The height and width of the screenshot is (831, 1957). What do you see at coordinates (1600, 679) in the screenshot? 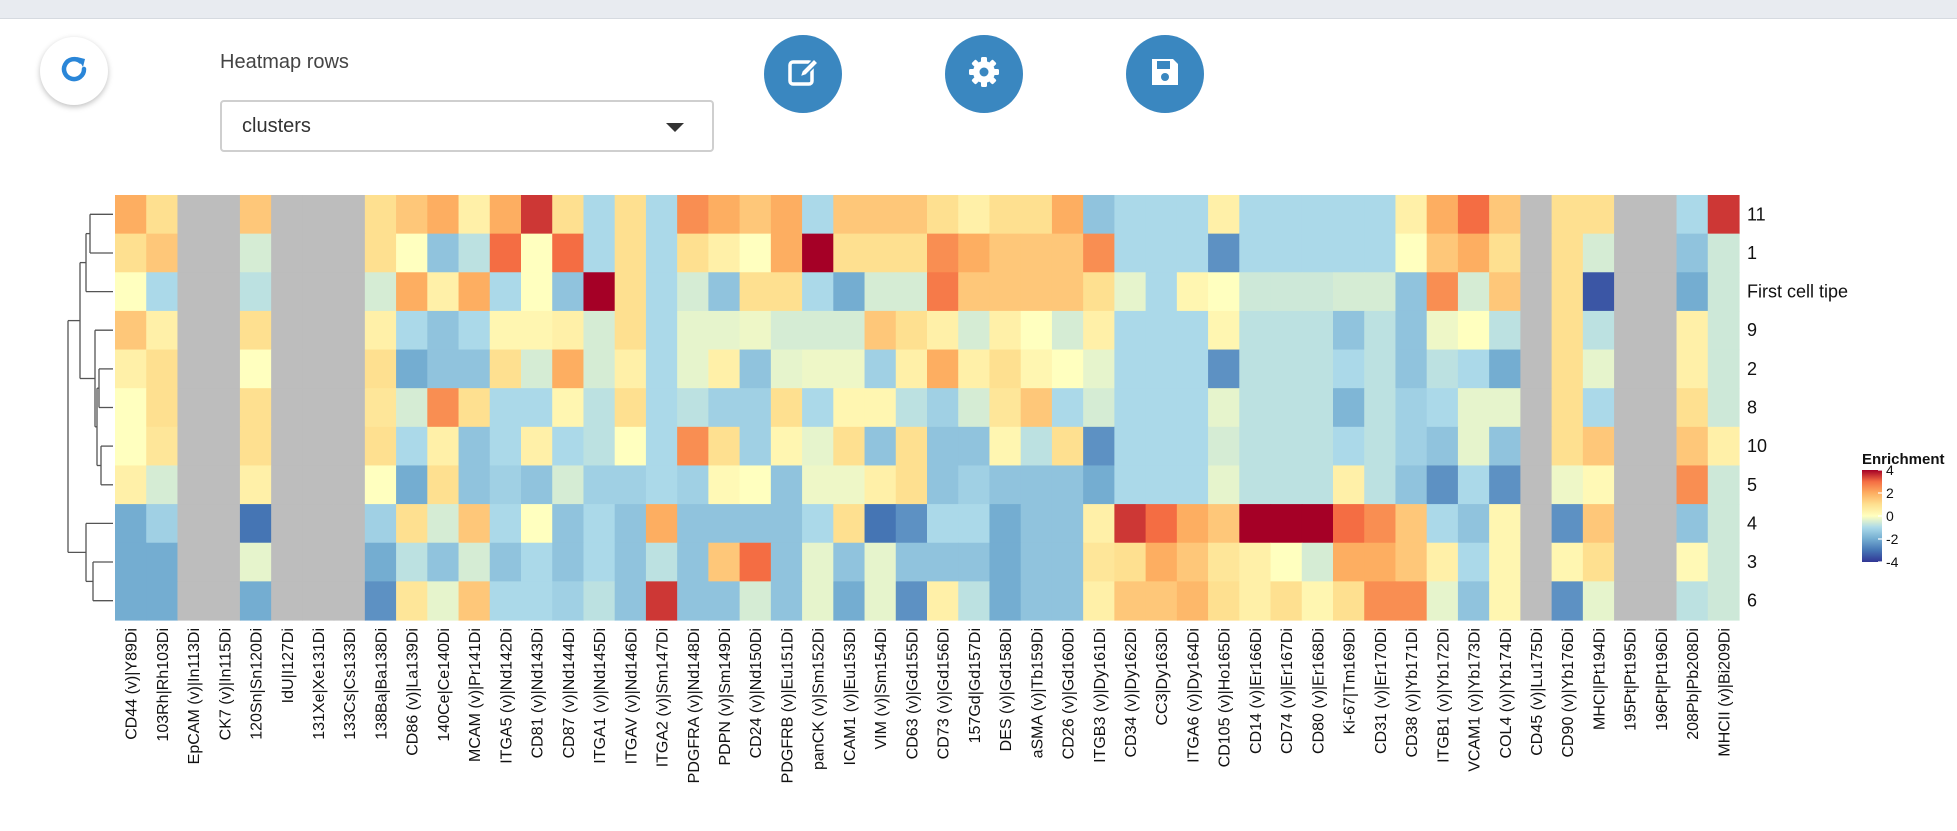
I see `column-label: MHCI|Pt194Di` at bounding box center [1600, 679].